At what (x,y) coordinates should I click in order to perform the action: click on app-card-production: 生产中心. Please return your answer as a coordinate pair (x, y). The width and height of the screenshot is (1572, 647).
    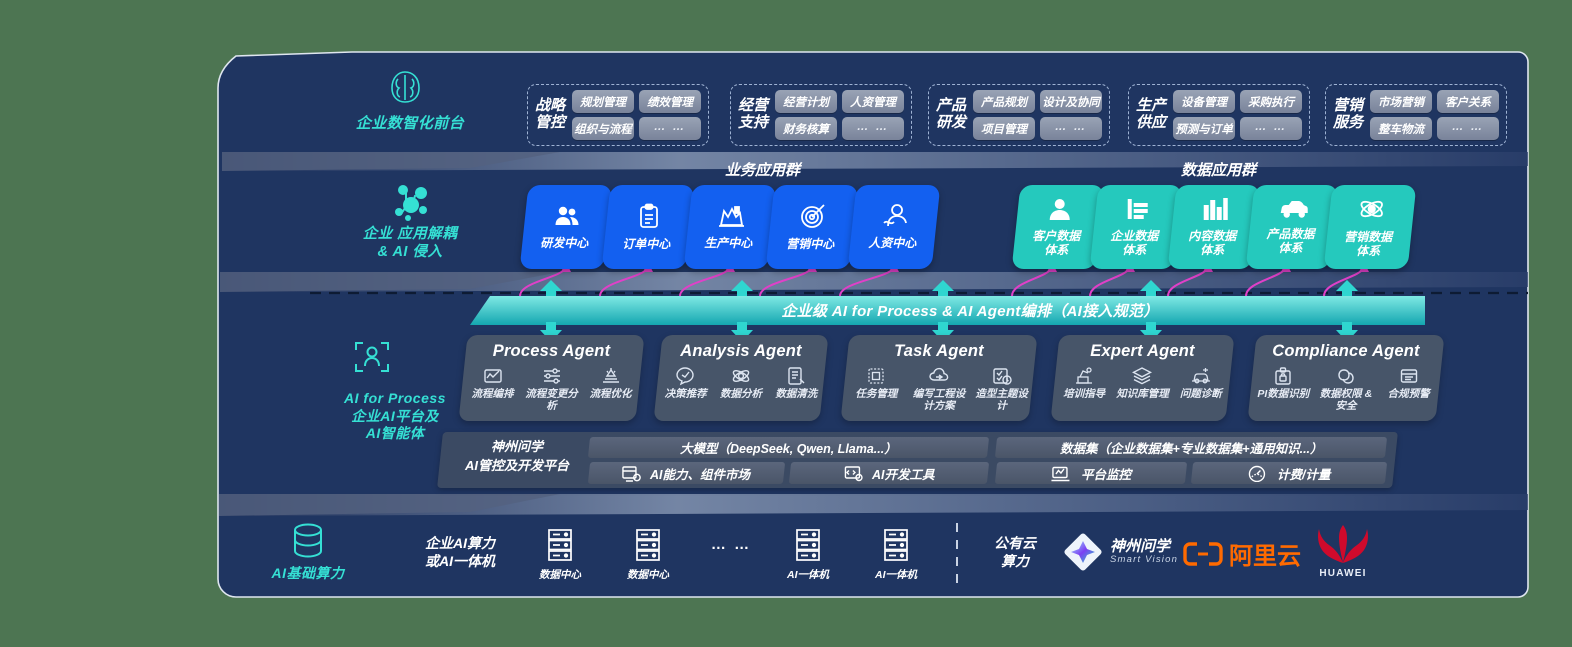
    Looking at the image, I should click on (730, 227).